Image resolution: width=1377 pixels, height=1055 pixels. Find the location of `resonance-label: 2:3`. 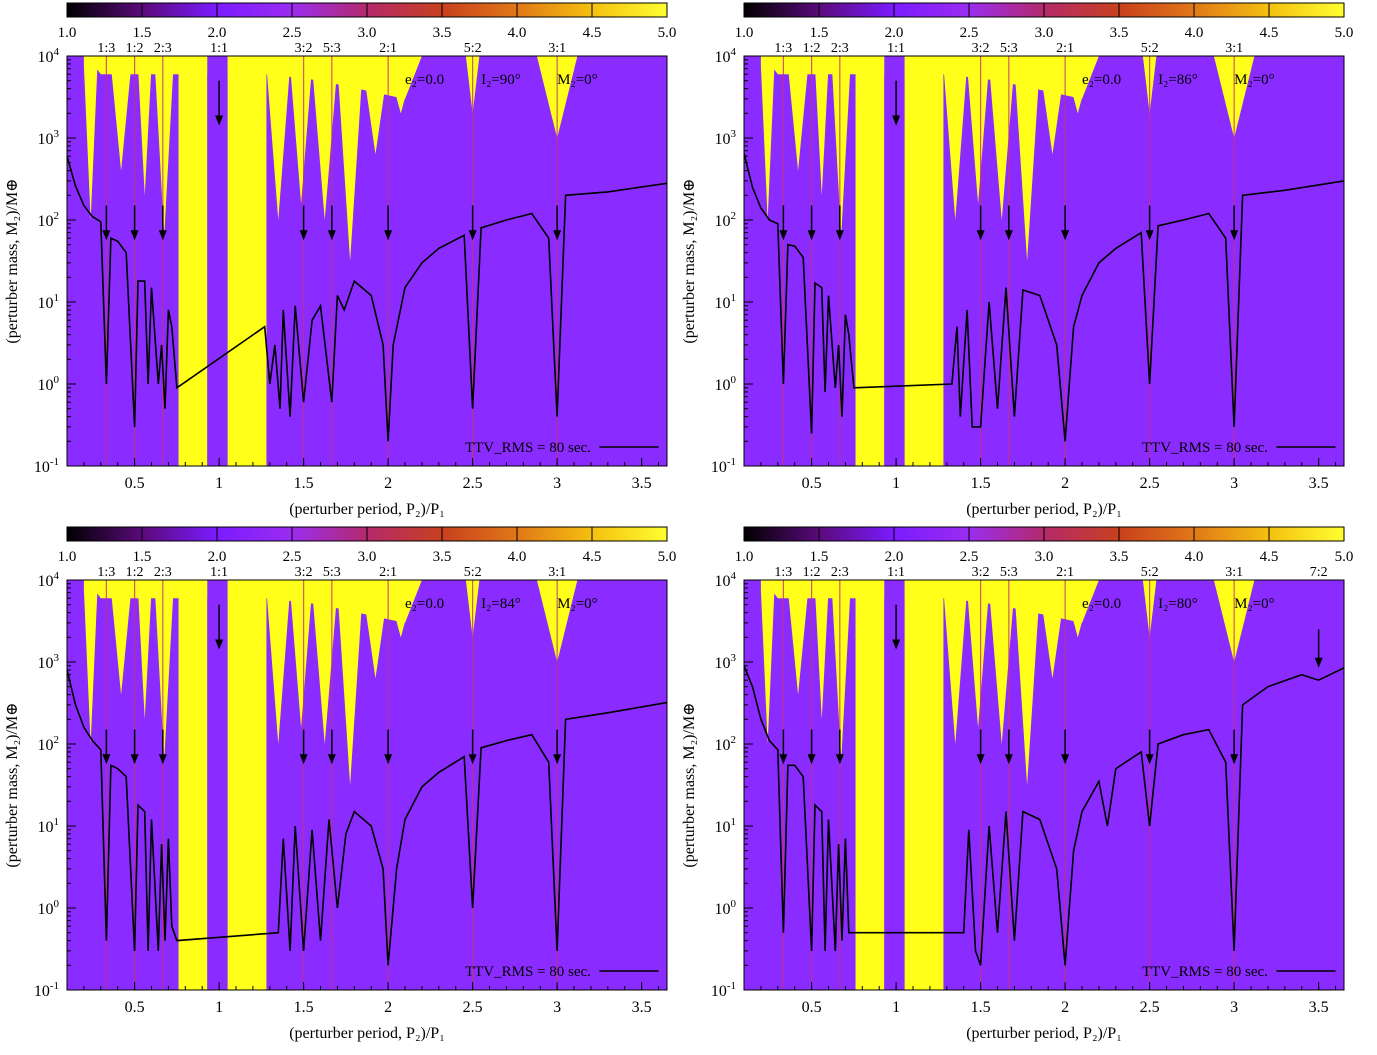

resonance-label: 2:3 is located at coordinates (163, 572).